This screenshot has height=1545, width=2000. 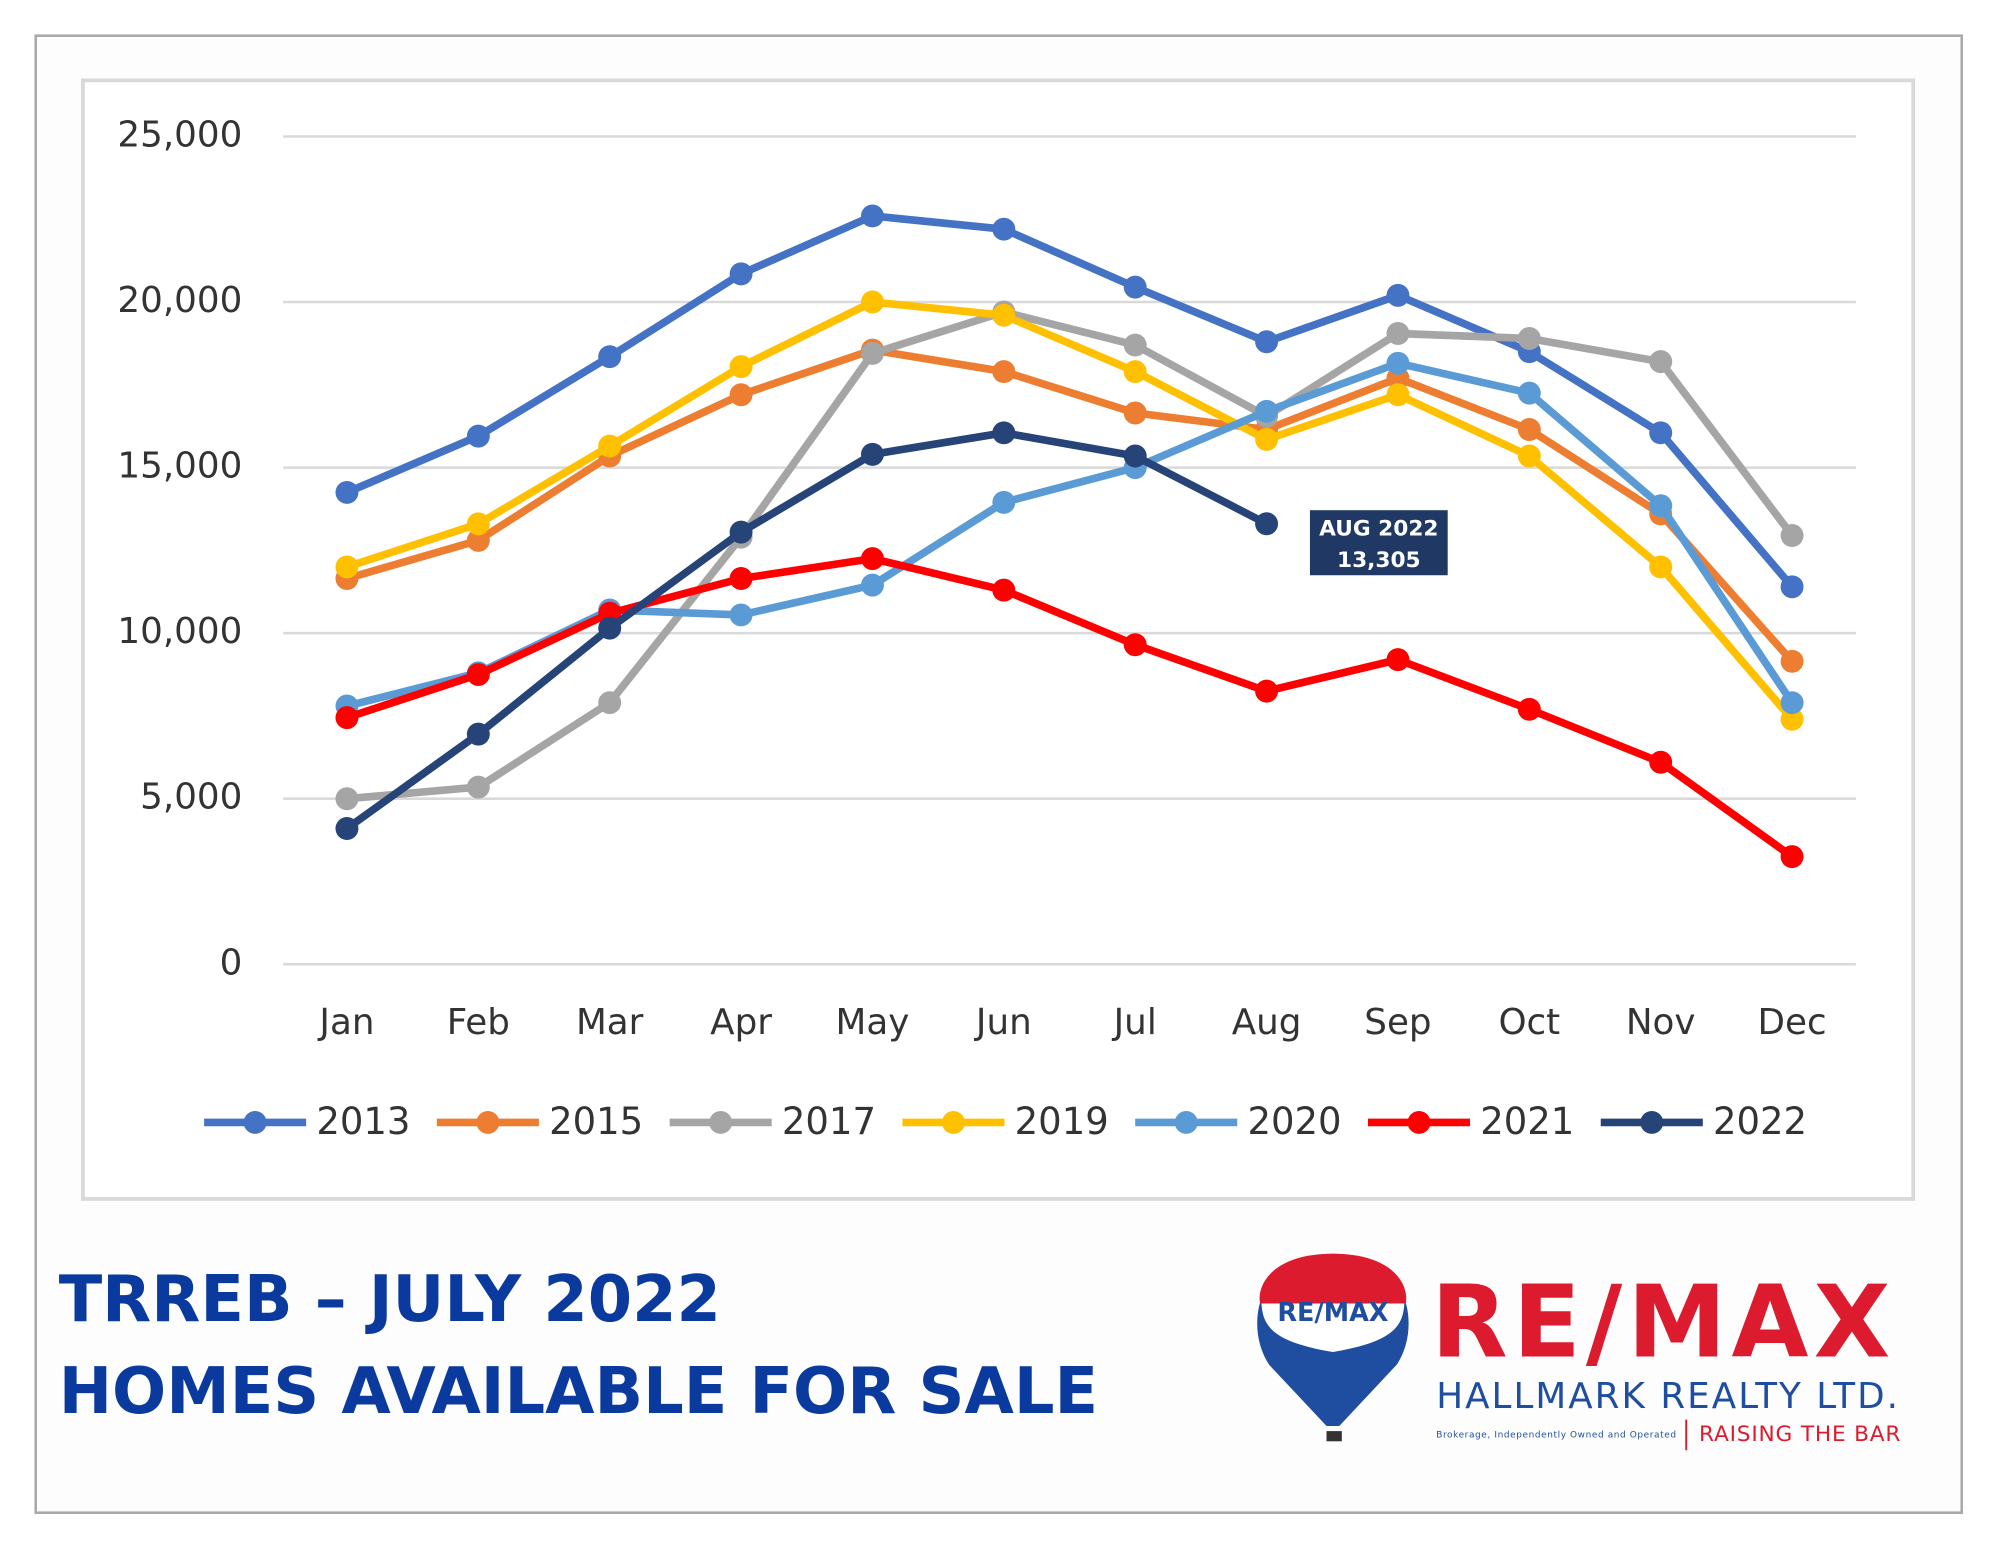 I want to click on footer-title: TRREB – JULY 2022, so click(x=390, y=1300).